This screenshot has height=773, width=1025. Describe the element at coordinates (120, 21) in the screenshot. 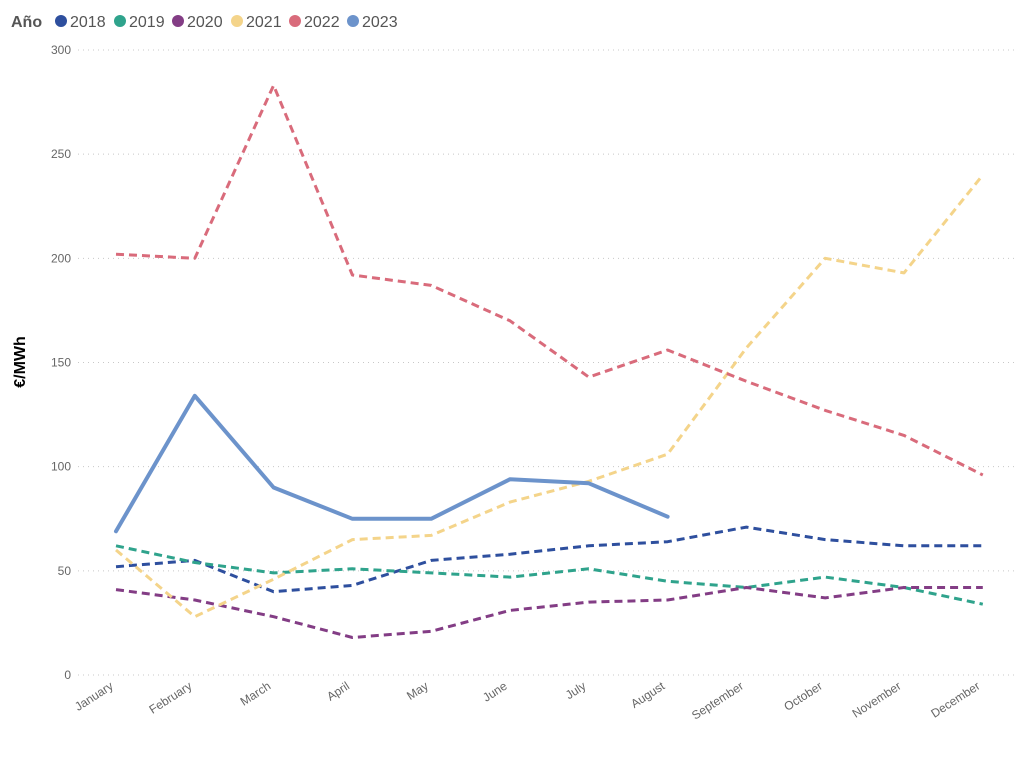

I see `legend-marker-2019` at that location.